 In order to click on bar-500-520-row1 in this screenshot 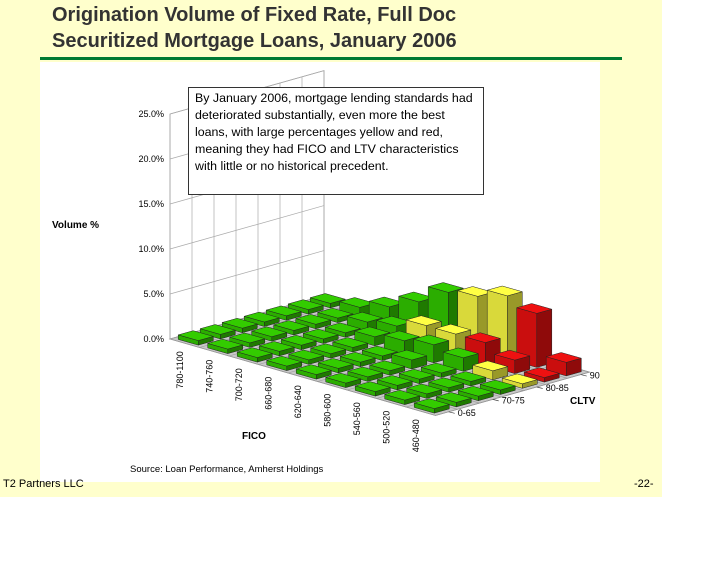, I will do `click(402, 397)`.